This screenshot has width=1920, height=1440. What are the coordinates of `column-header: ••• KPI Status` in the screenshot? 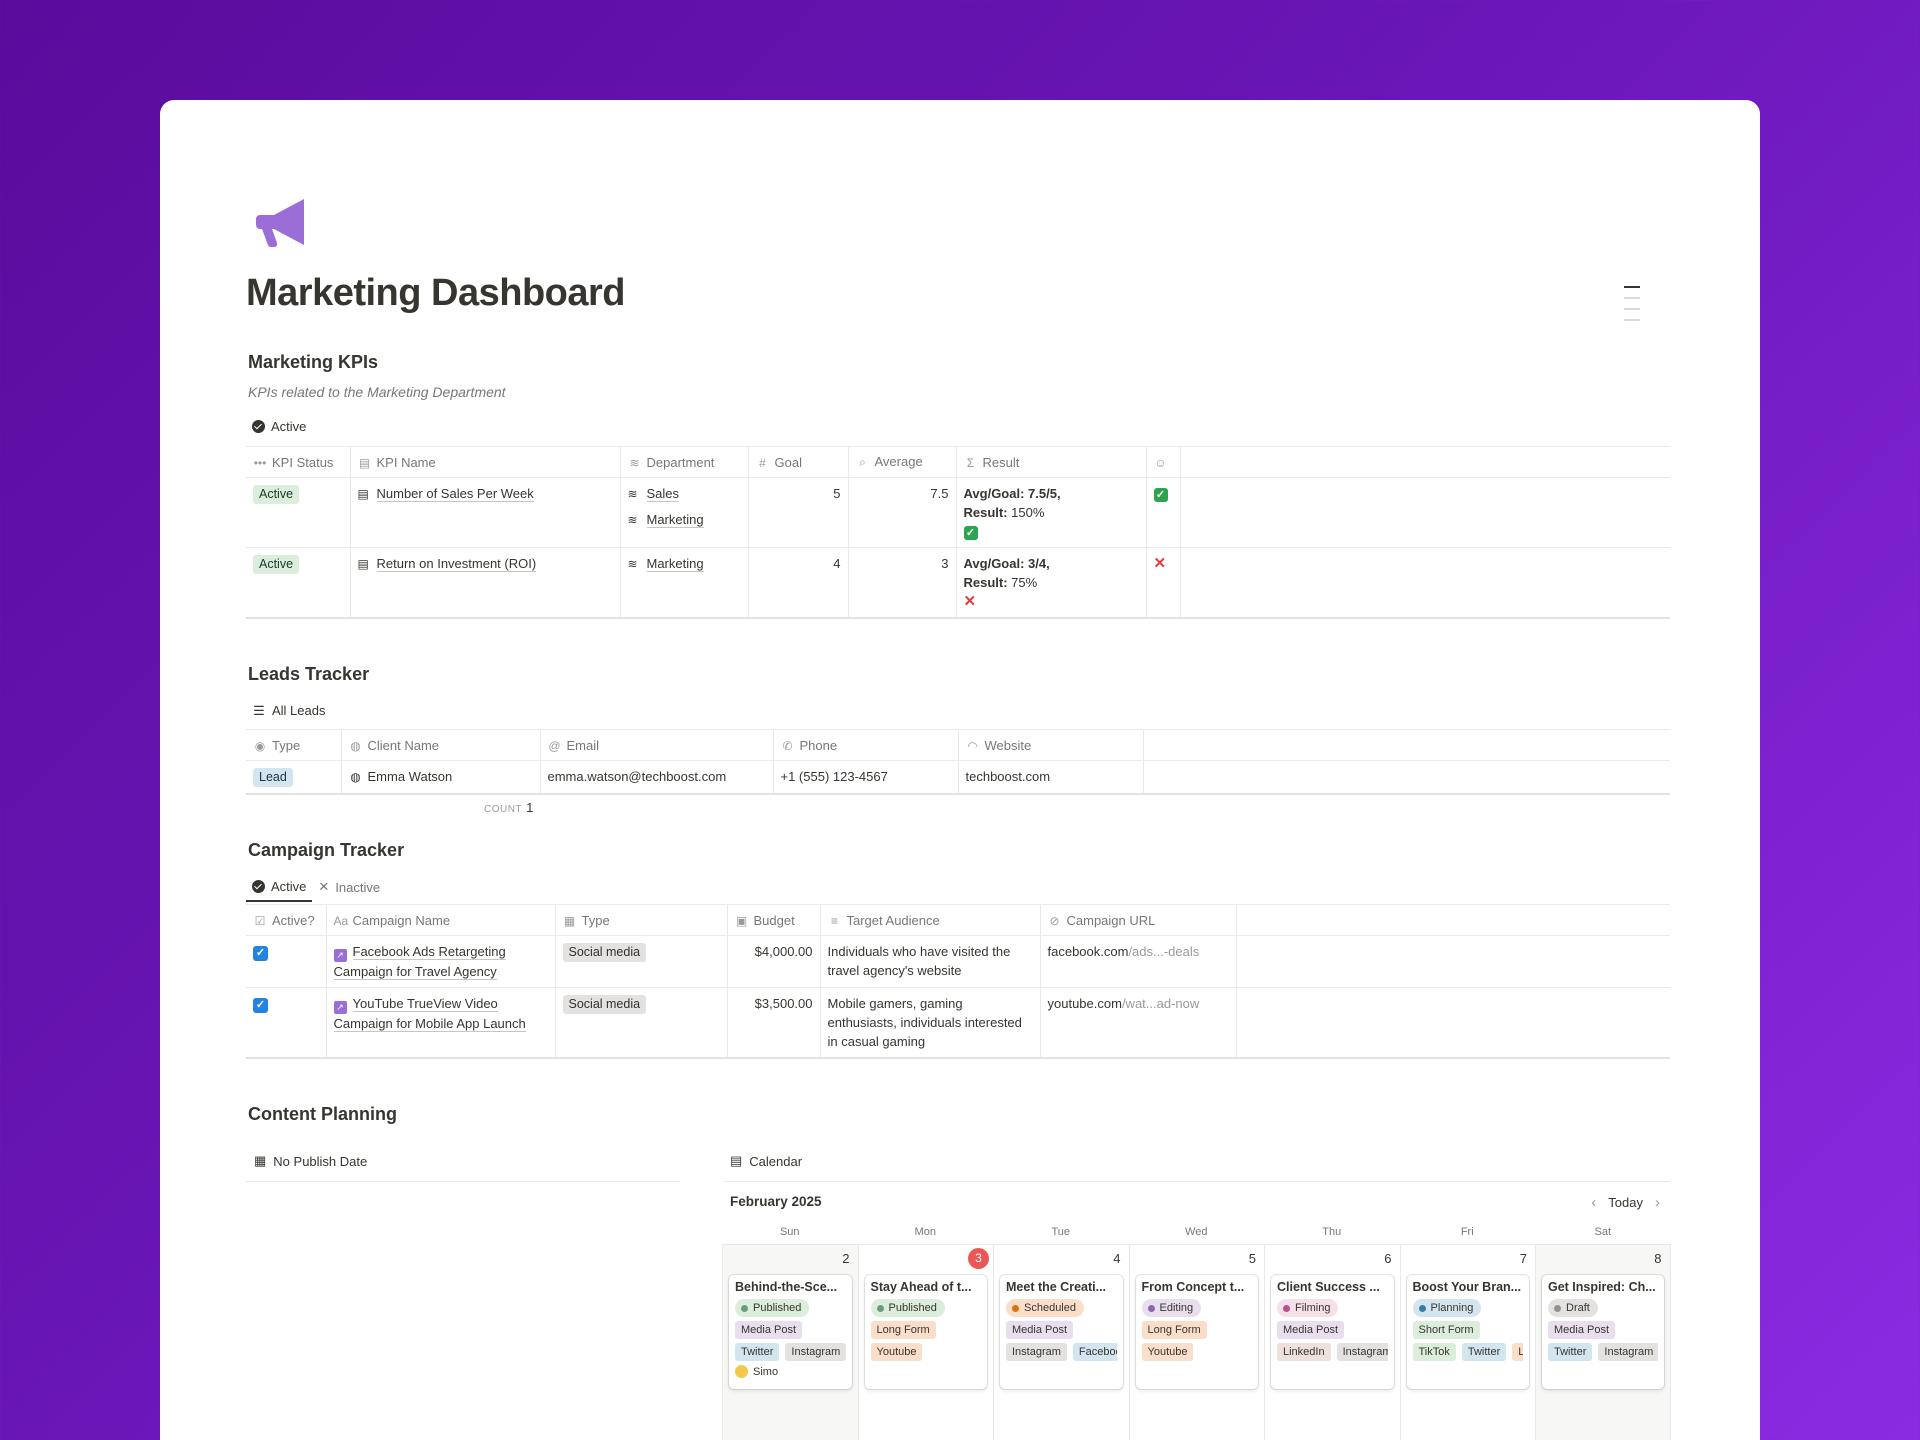 It's located at (298, 462).